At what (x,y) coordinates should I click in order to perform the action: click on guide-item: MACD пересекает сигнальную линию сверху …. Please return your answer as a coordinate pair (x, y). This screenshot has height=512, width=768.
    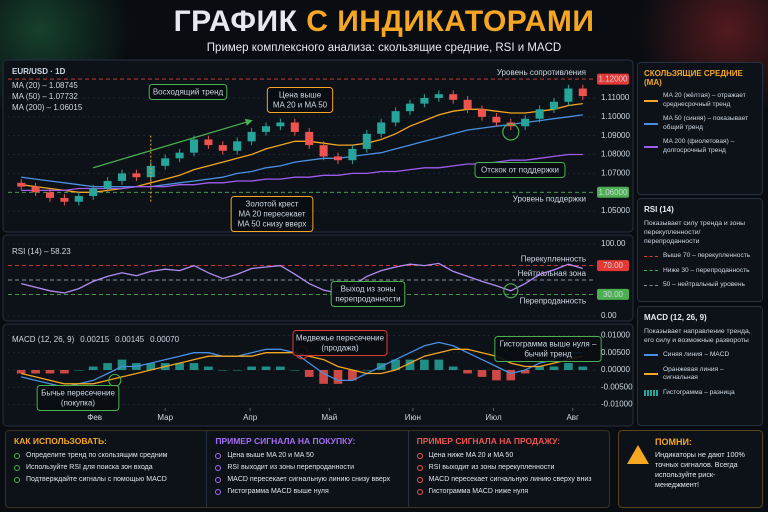
    Looking at the image, I should click on (508, 479).